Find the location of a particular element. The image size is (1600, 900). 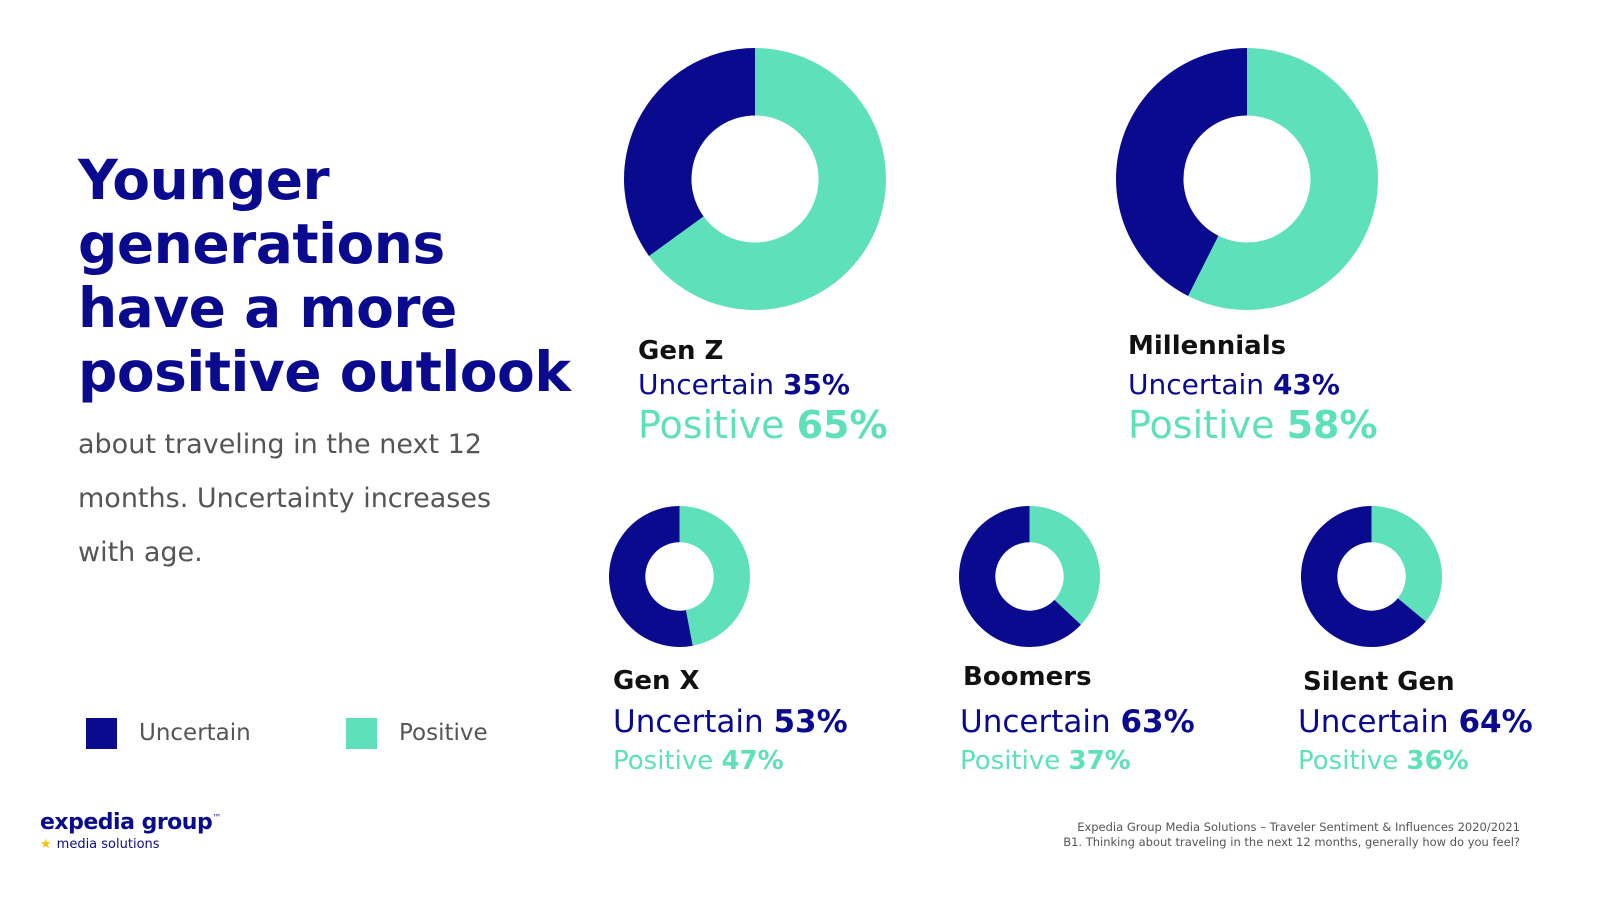

boomers-uncertain-slice is located at coordinates (1020, 576).